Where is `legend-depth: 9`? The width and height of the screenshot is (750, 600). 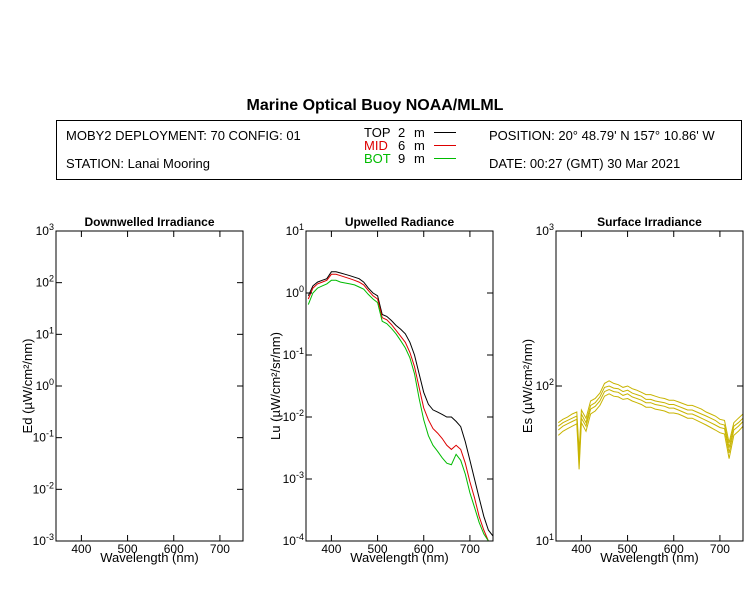 legend-depth: 9 is located at coordinates (402, 158).